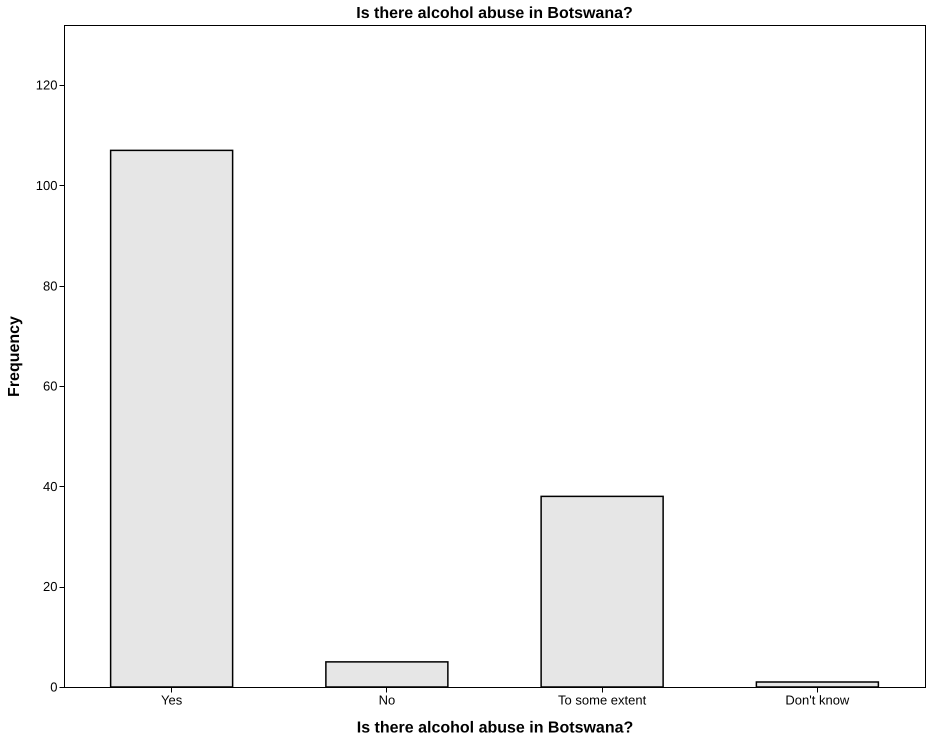 The height and width of the screenshot is (749, 939). I want to click on chart-title: Is there alcohol abuse in Botswana?, so click(494, 13).